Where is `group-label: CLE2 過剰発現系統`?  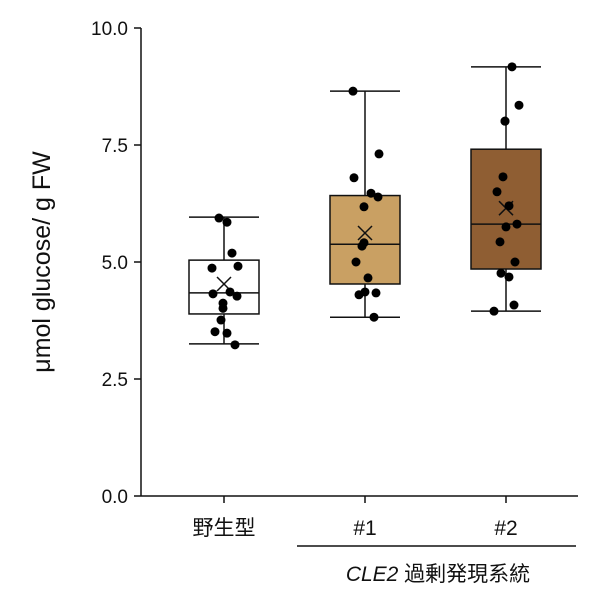
group-label: CLE2 過剰発現系統 is located at coordinates (438, 574).